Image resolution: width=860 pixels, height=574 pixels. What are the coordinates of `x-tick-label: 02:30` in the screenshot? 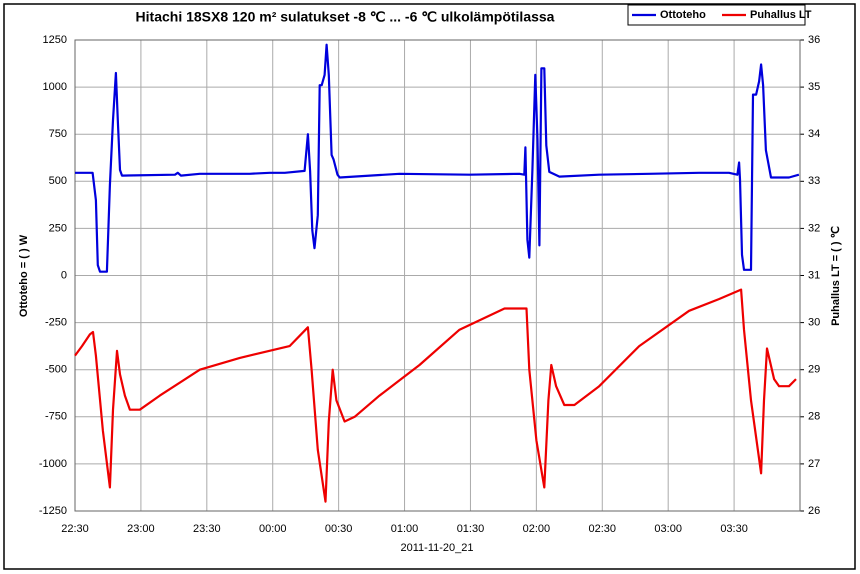 It's located at (603, 529).